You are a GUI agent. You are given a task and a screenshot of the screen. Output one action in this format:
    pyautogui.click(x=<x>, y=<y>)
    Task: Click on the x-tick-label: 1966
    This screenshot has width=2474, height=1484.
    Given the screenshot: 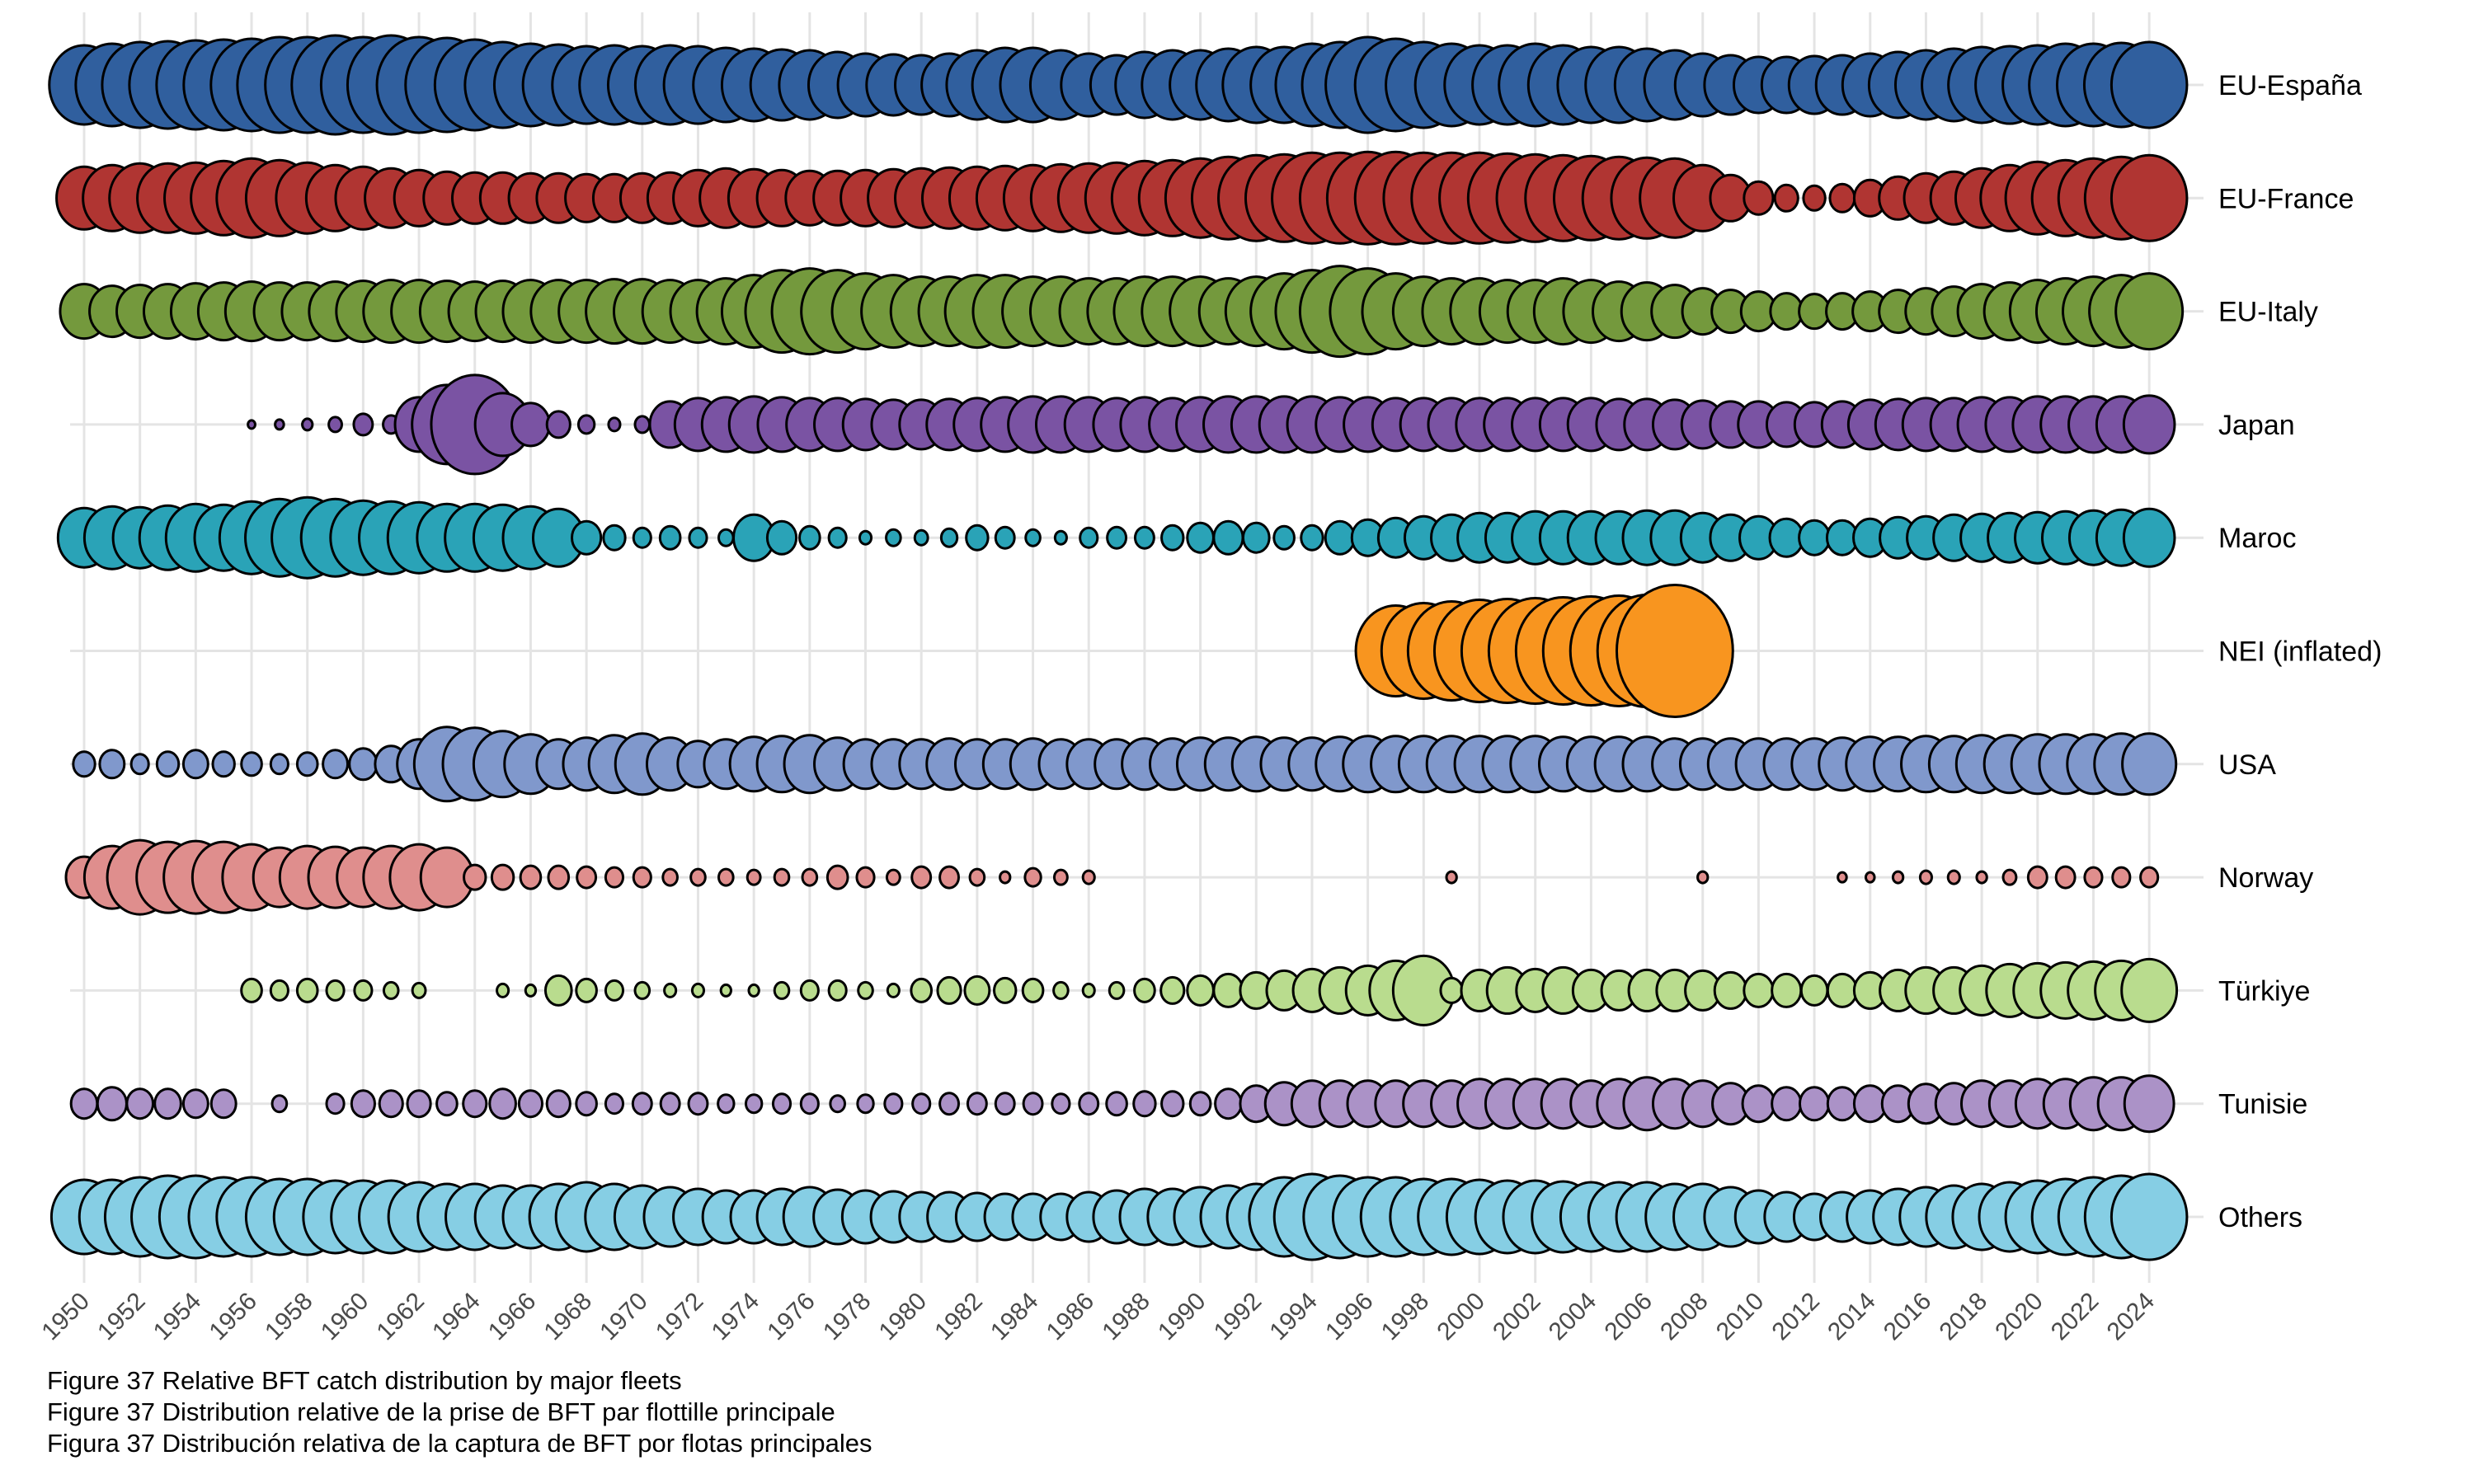 What is the action you would take?
    pyautogui.click(x=512, y=1317)
    